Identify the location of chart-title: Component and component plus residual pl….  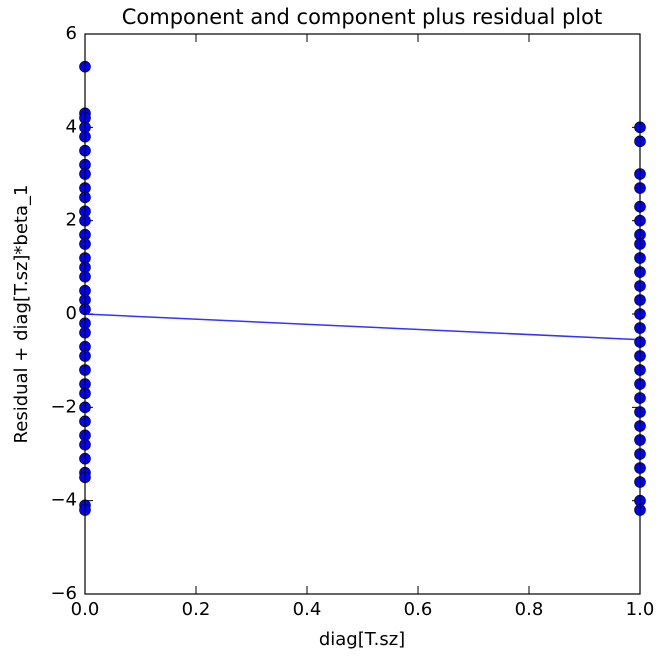
(362, 17).